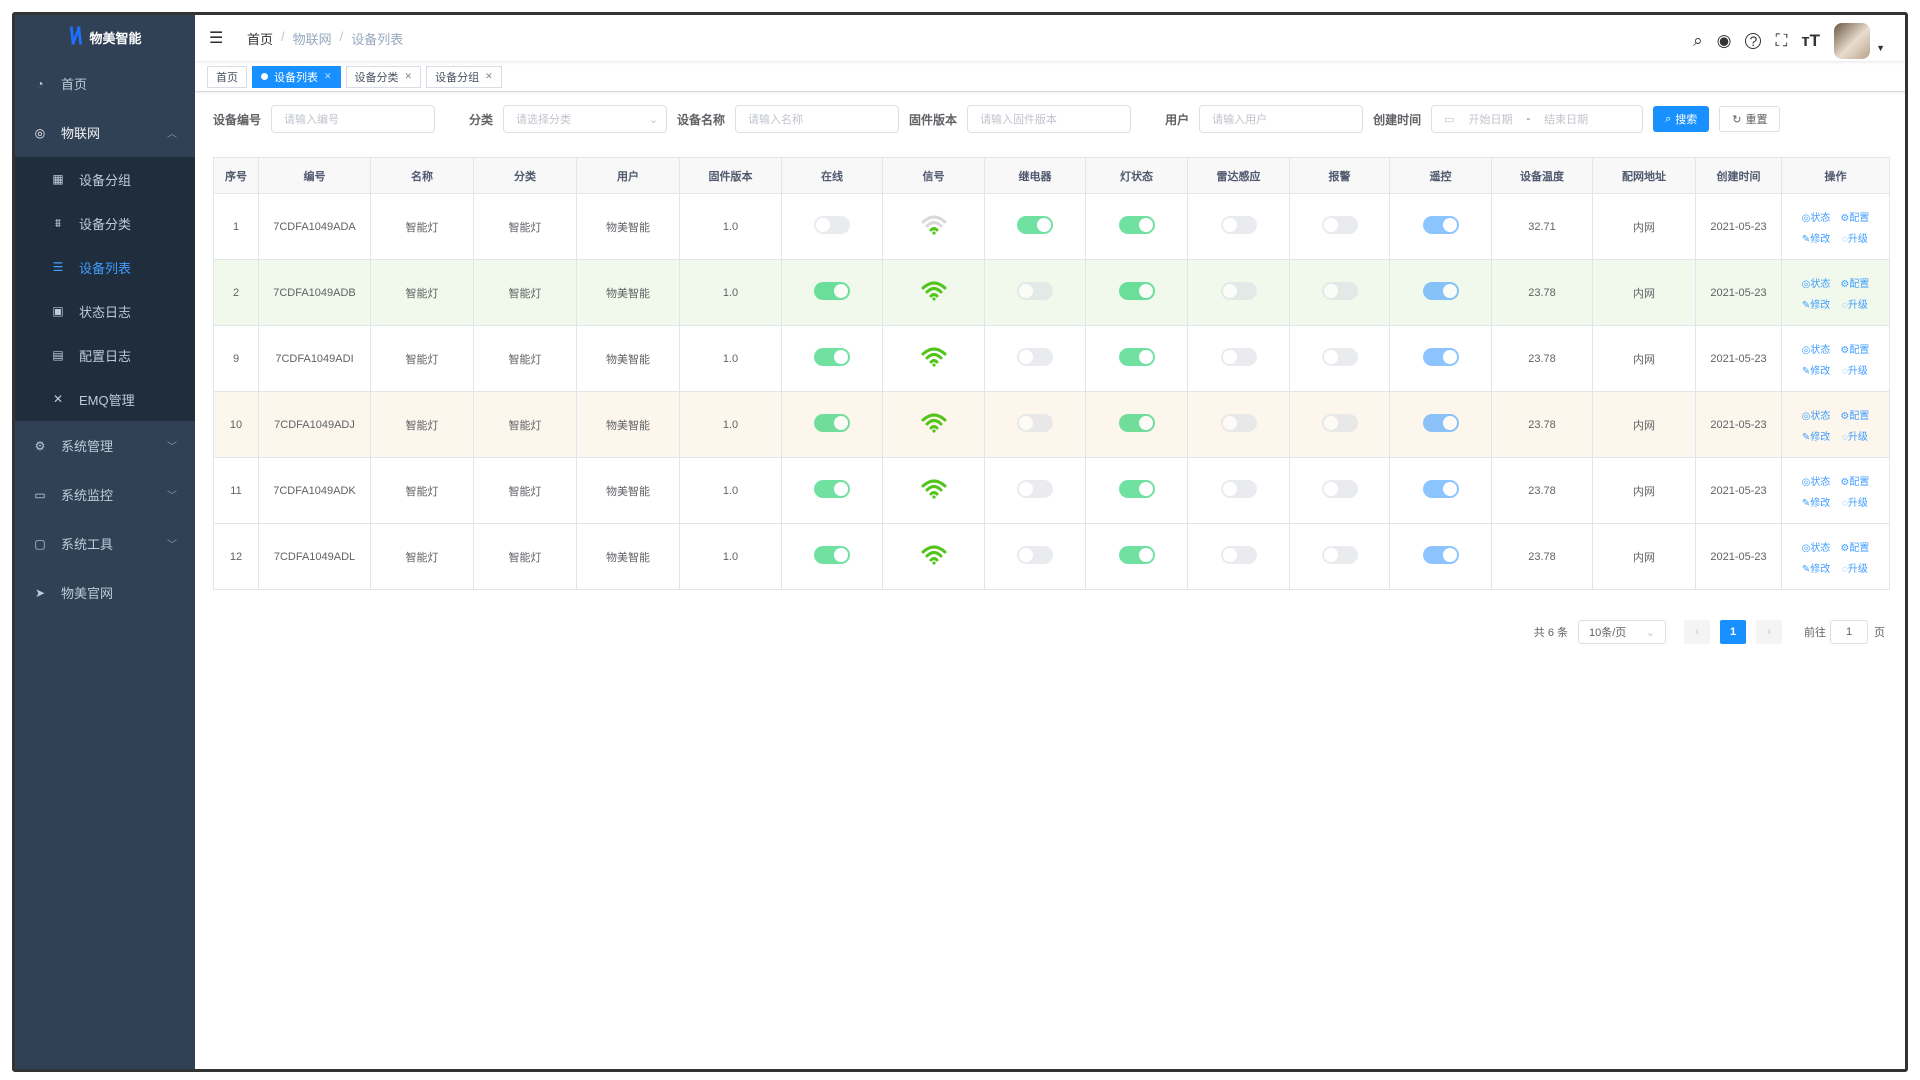 This screenshot has height=1080, width=1920. What do you see at coordinates (1697, 632) in the screenshot?
I see `prev-page-button: ‹` at bounding box center [1697, 632].